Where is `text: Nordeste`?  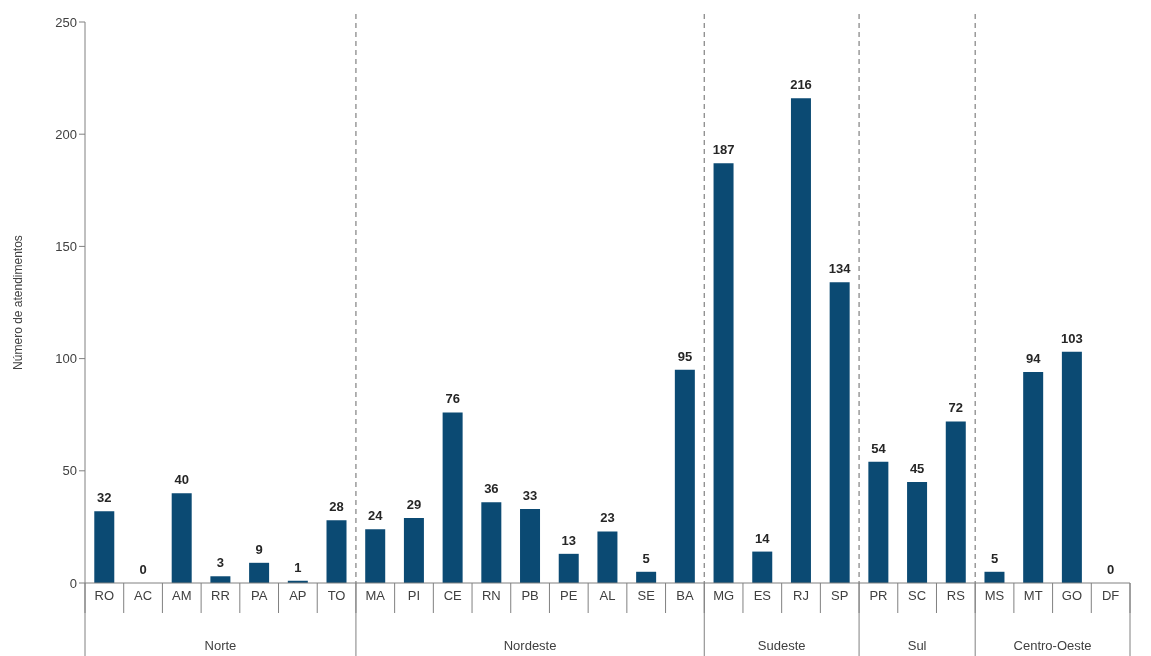 text: Nordeste is located at coordinates (530, 645).